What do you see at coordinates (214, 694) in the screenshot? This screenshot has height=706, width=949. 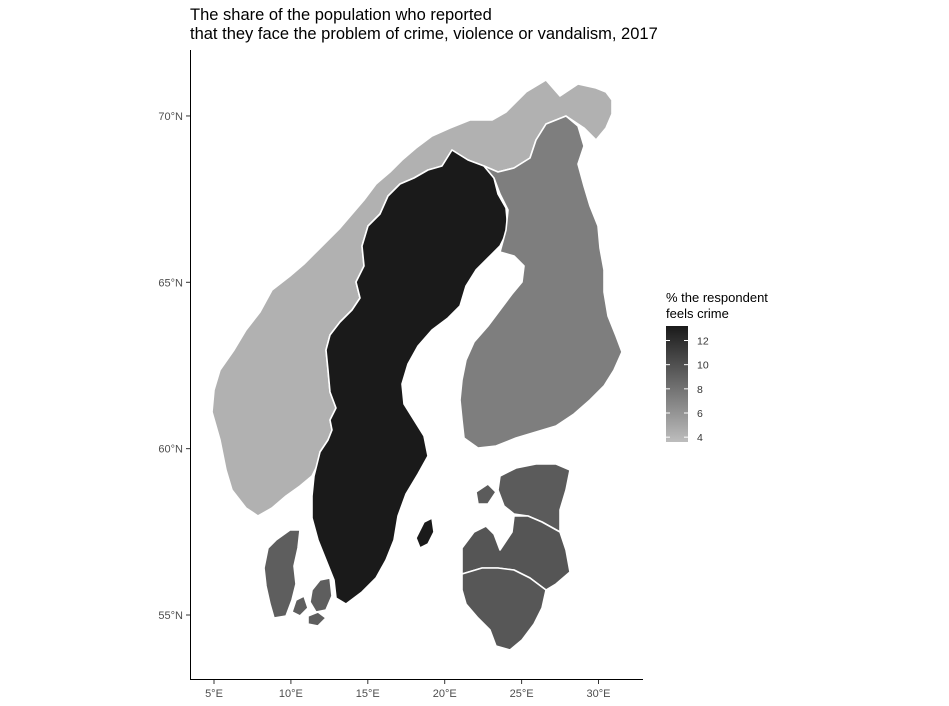 I see `x-tick-label: 5°E` at bounding box center [214, 694].